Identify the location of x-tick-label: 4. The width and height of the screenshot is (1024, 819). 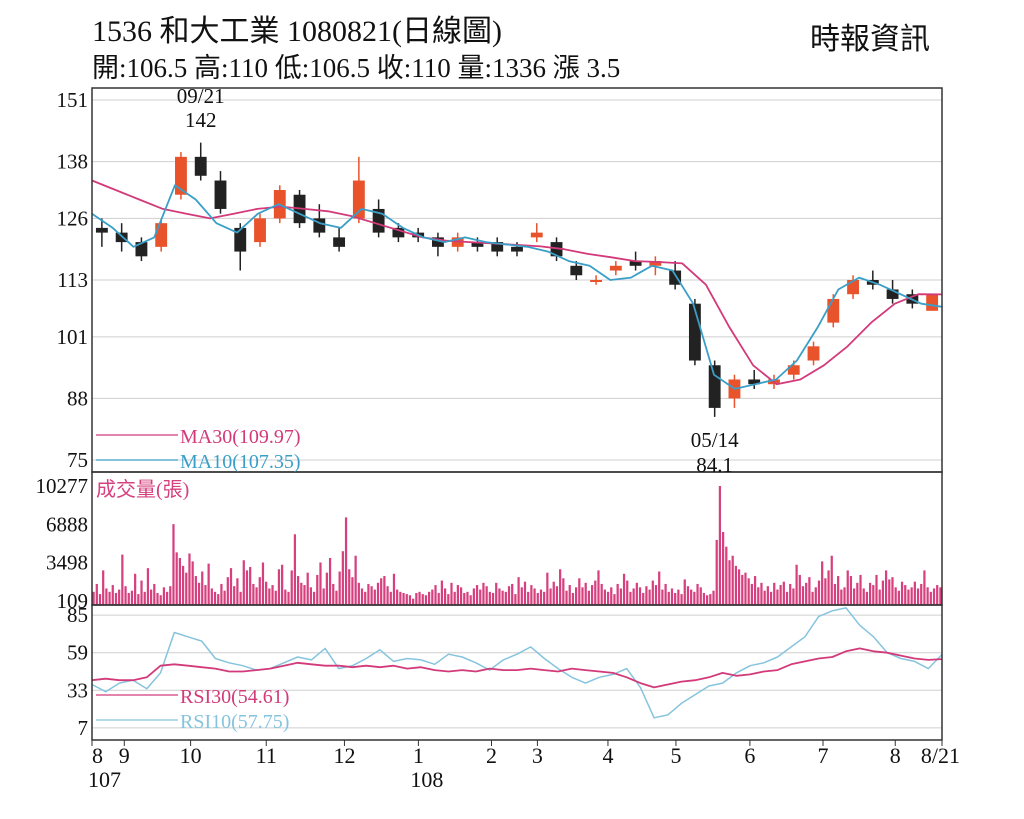
(607, 755).